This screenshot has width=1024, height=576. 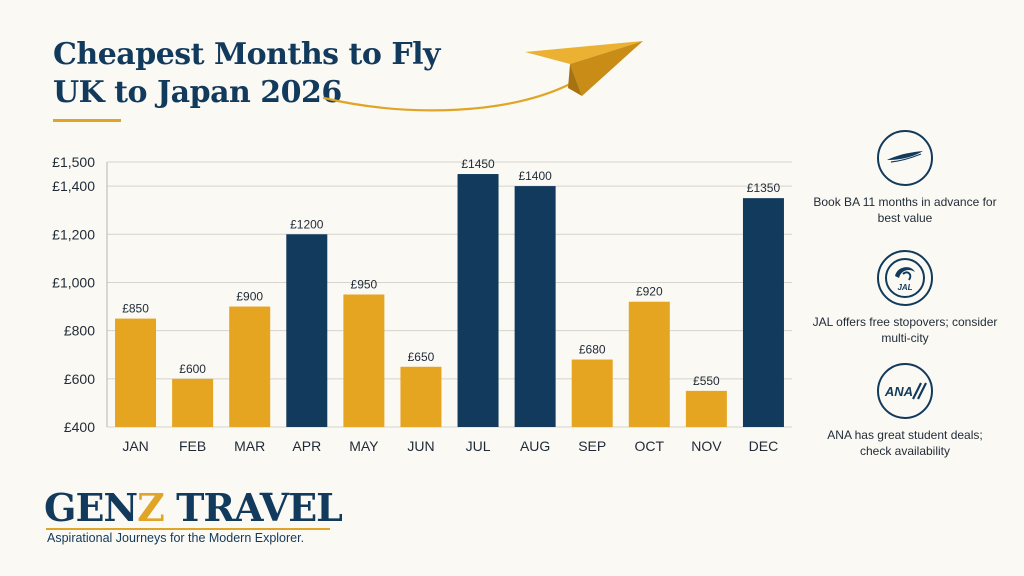 What do you see at coordinates (650, 446) in the screenshot?
I see `x-tick-label: OCT` at bounding box center [650, 446].